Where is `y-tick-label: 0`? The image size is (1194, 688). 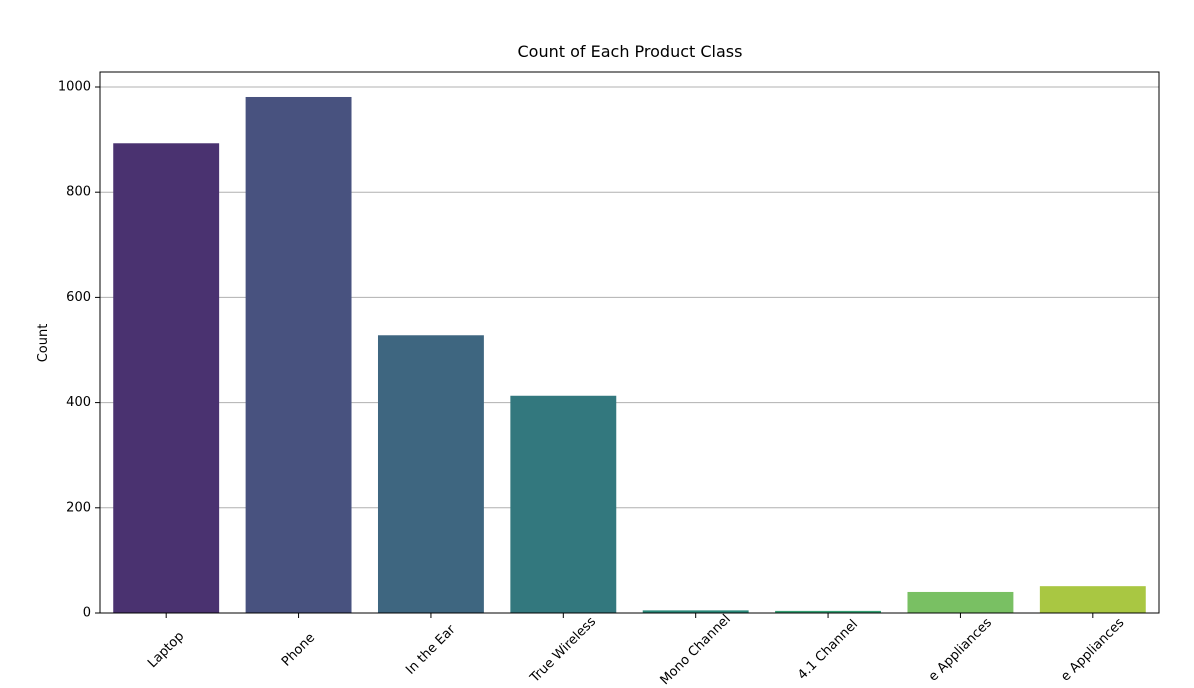 y-tick-label: 0 is located at coordinates (87, 613).